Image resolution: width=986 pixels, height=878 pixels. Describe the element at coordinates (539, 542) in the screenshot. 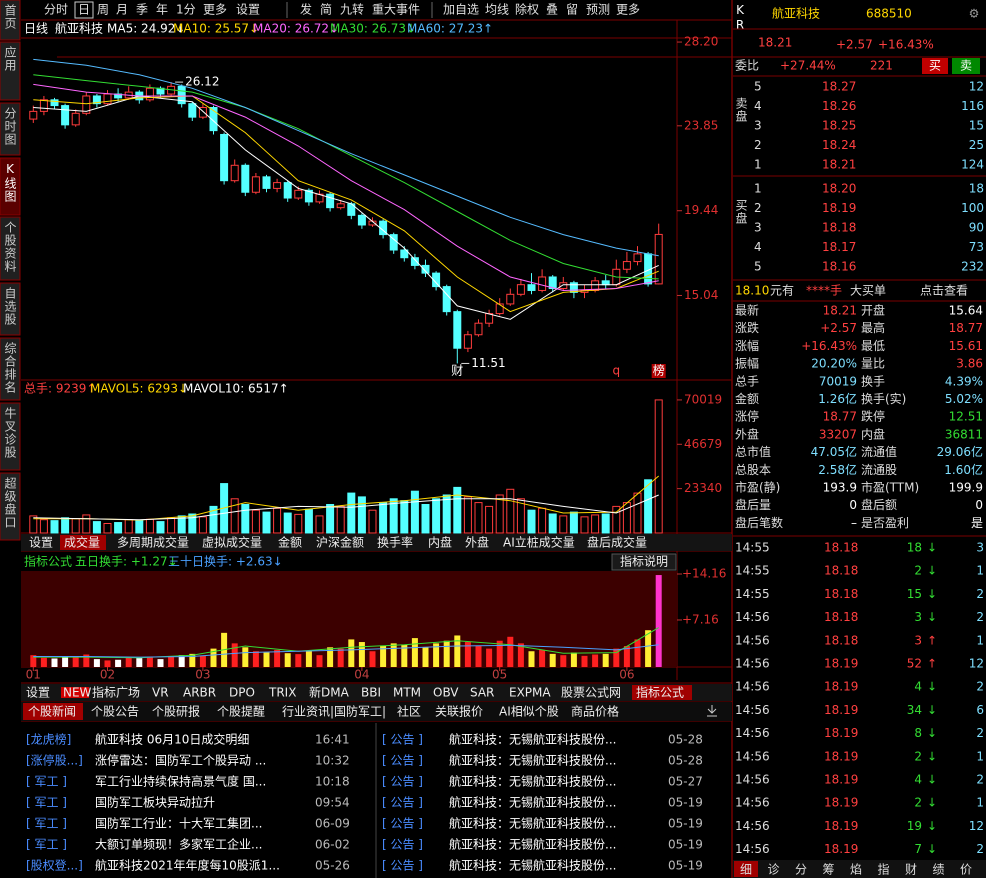

I see `volume-tab: AI立桩成交量` at that location.